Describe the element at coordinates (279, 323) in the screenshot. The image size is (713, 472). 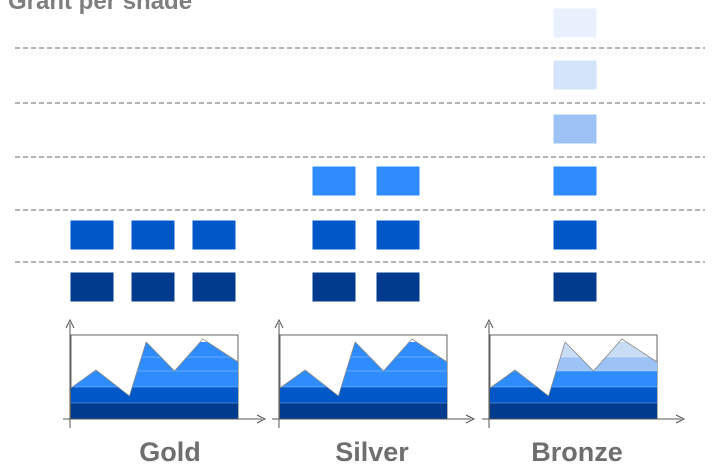
I see `y-axis-arrow-silver` at that location.